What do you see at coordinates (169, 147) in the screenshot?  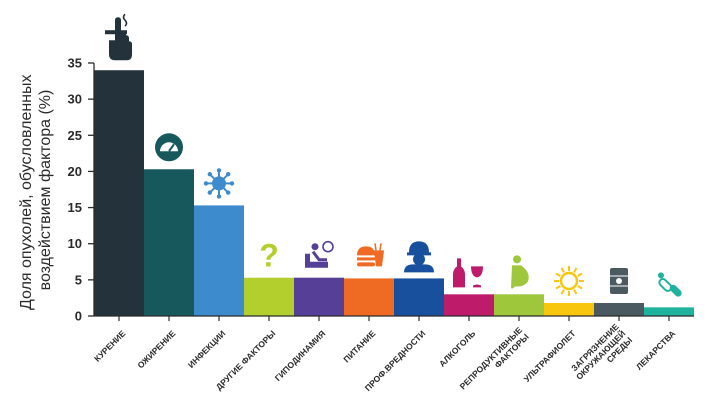 I see `scale-icon` at bounding box center [169, 147].